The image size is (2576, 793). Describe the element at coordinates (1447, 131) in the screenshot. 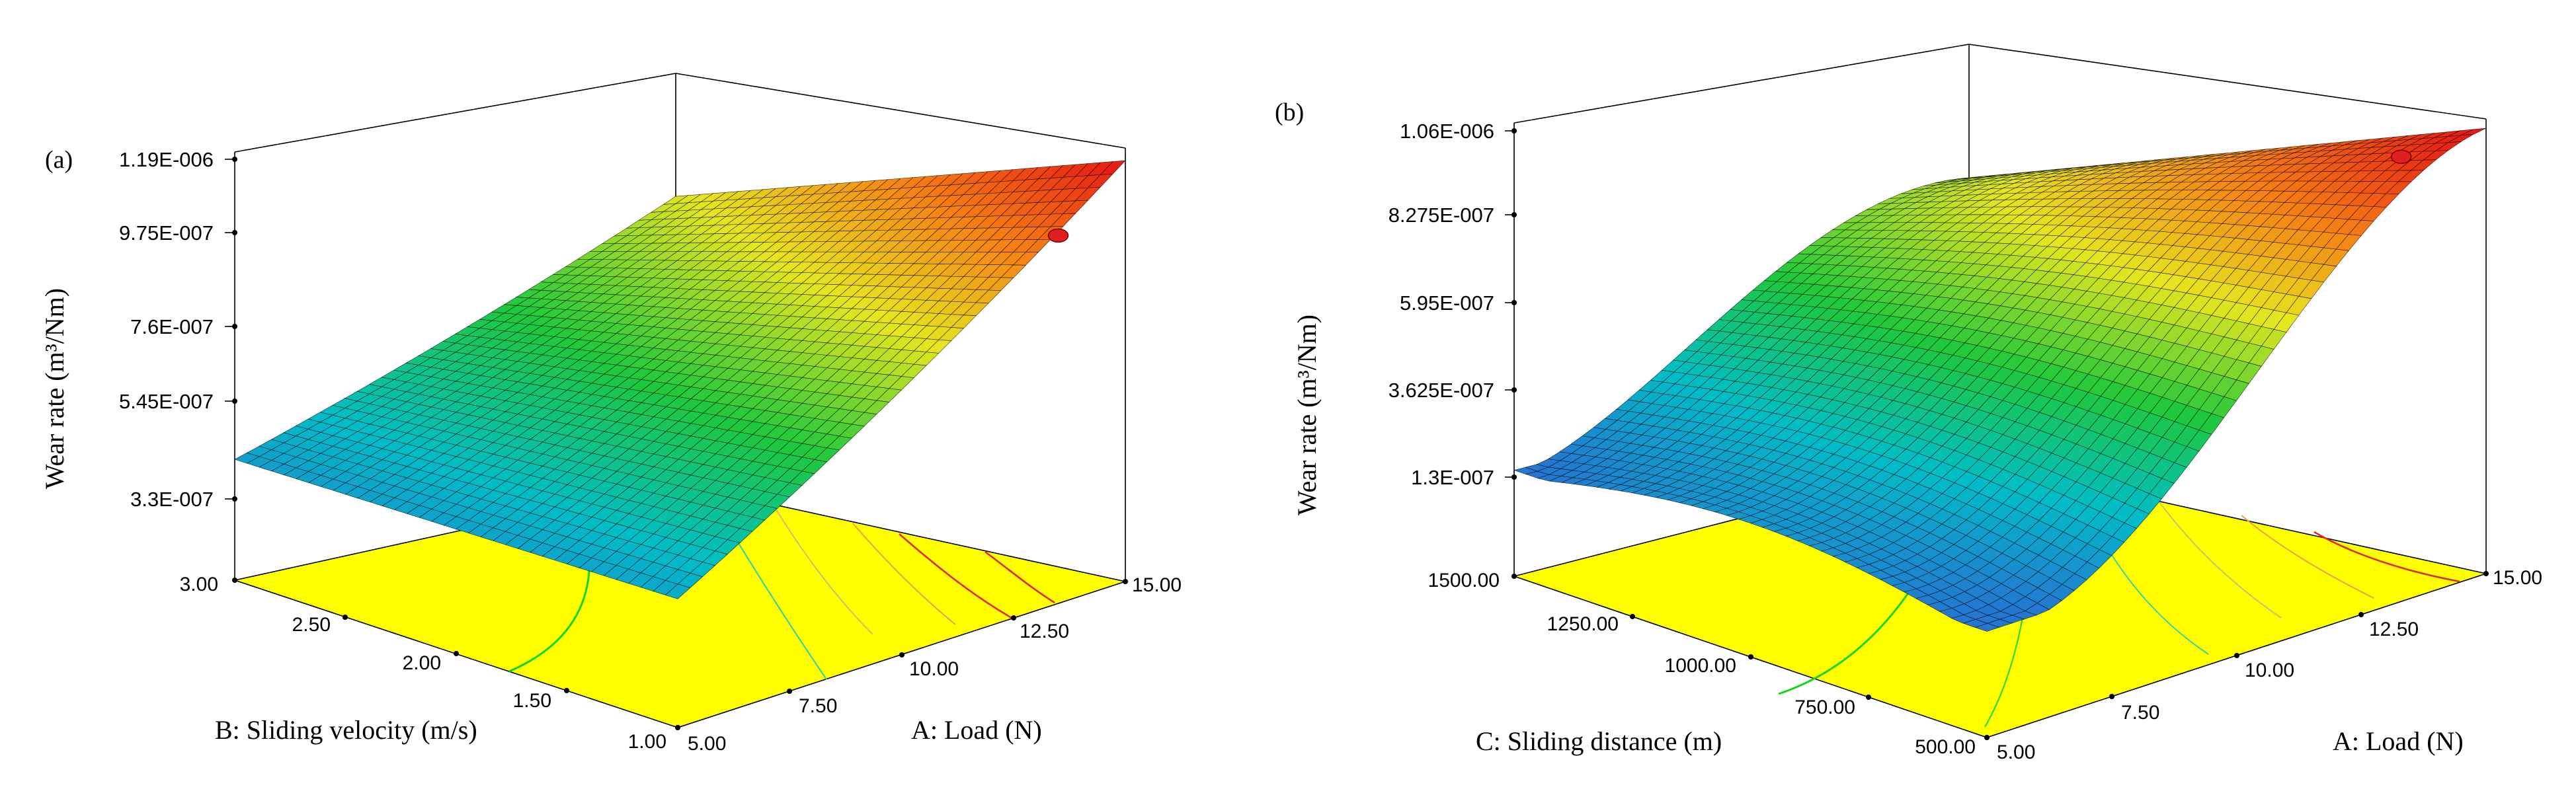

I see `chart-b-ztick-label: 1.06E-006` at that location.